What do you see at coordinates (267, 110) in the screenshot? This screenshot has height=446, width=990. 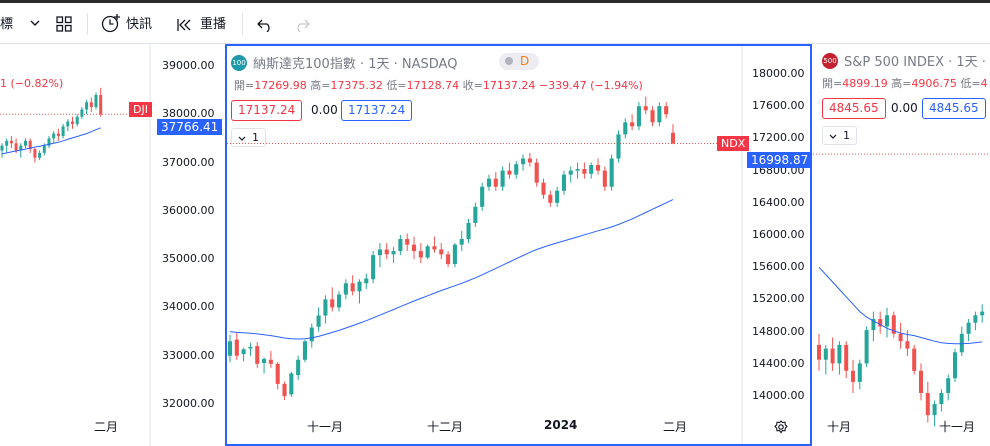 I see `sell-price-button: 17137.24` at bounding box center [267, 110].